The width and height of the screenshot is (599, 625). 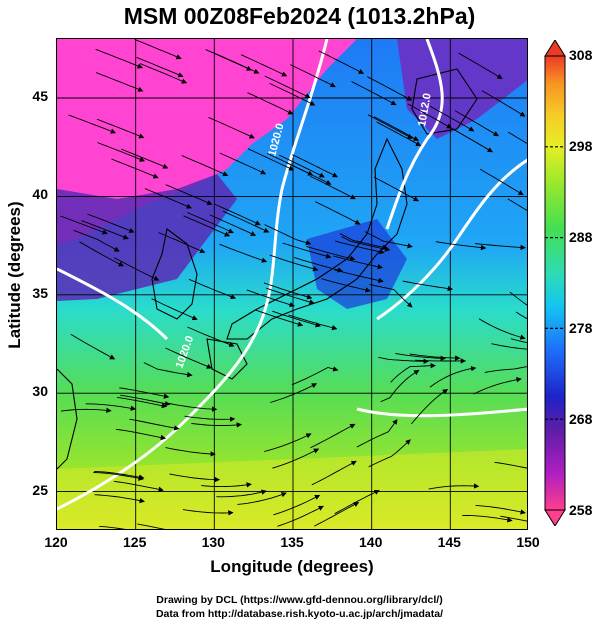 I want to click on korea-cold-region, so click(x=147, y=237).